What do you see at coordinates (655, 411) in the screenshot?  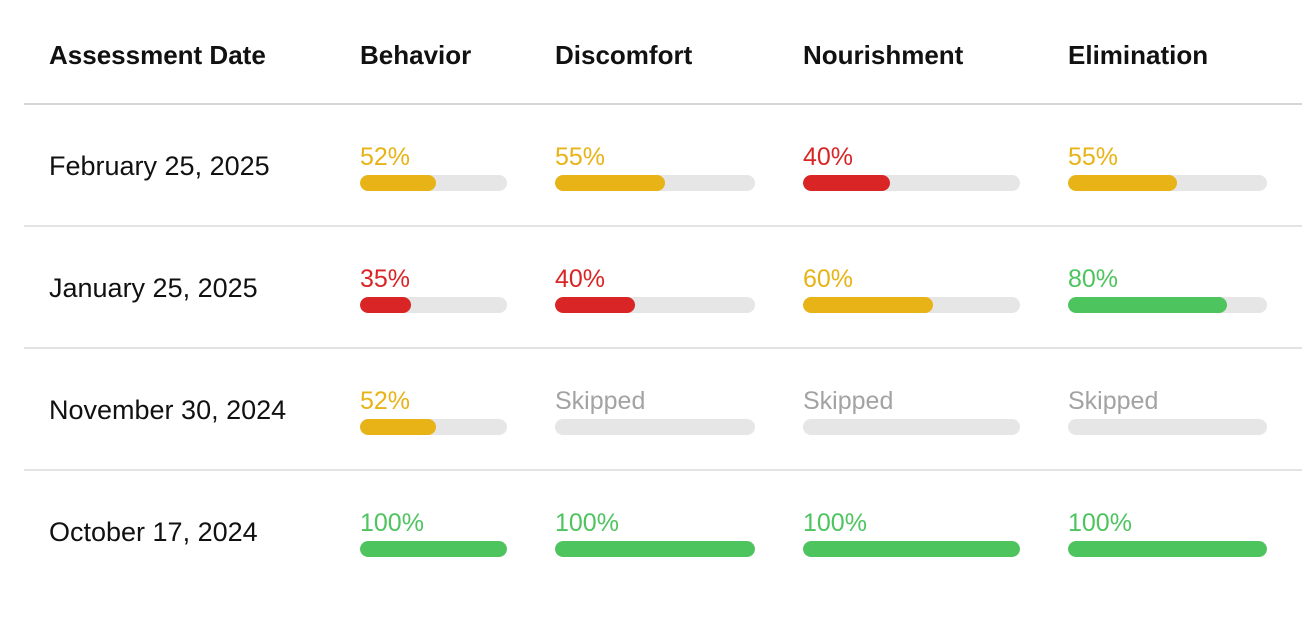 I see `discomfort-score: Skipped` at bounding box center [655, 411].